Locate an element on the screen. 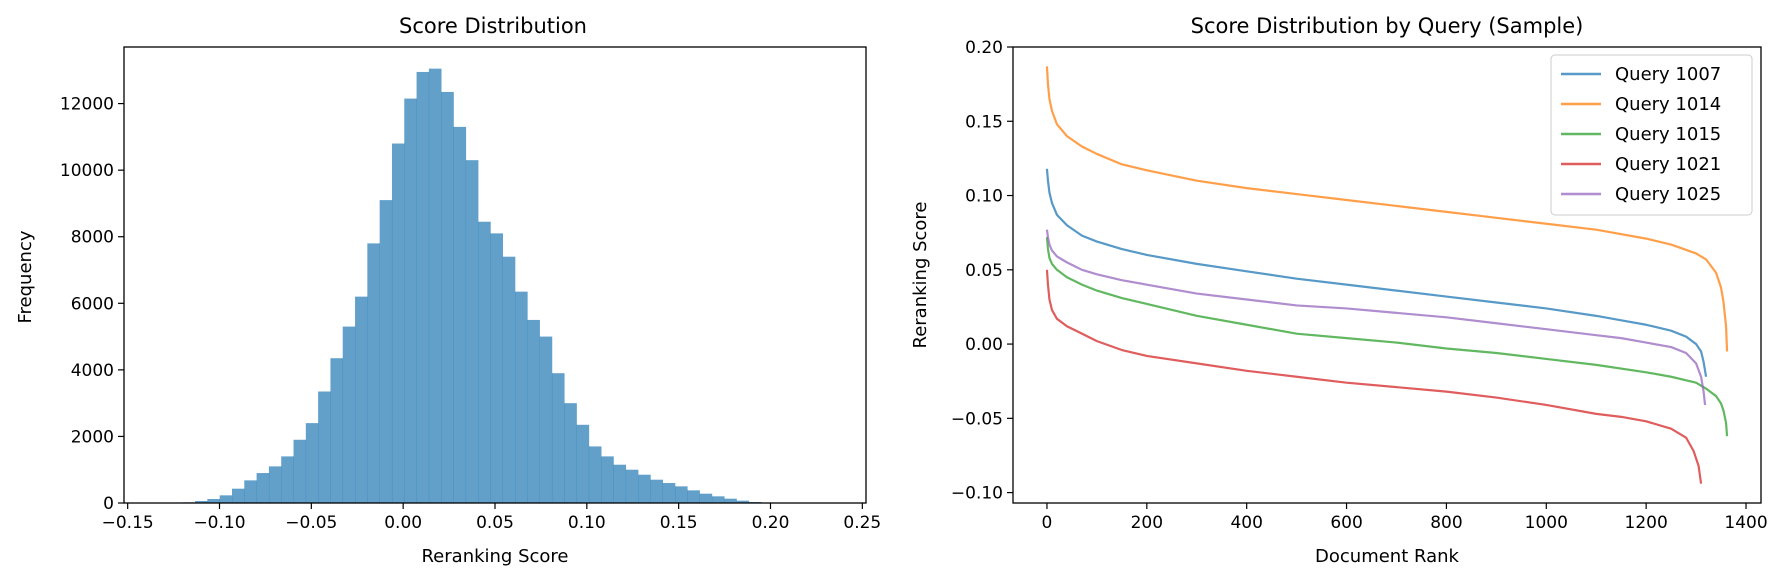  y-tick-label: −0.10 is located at coordinates (977, 494).